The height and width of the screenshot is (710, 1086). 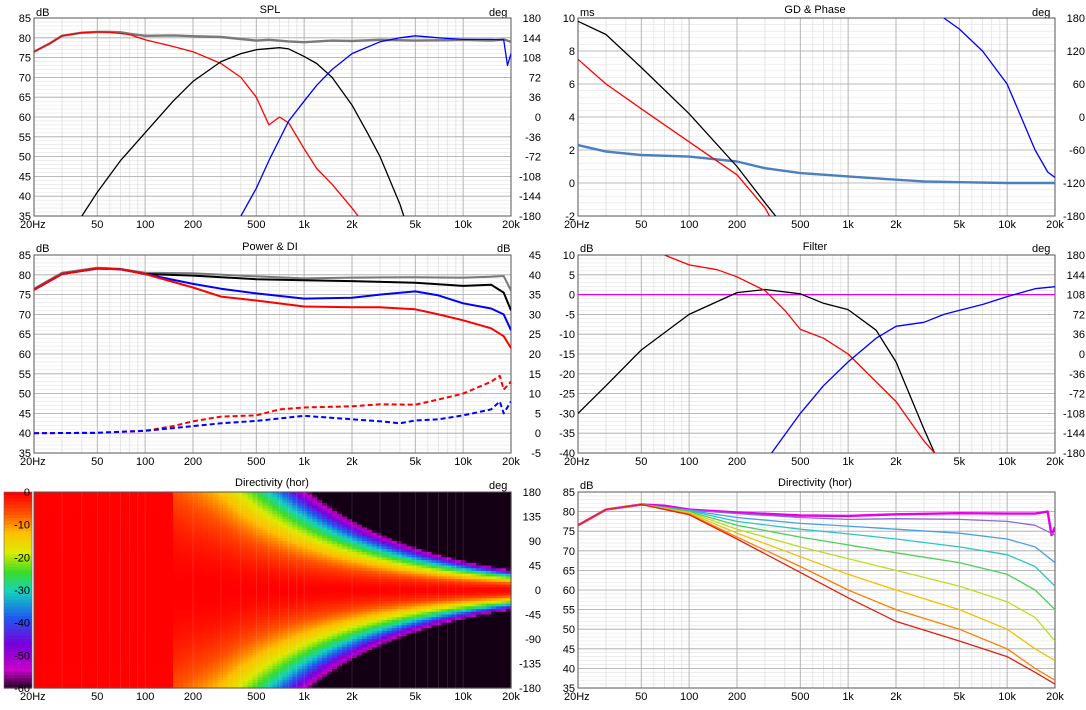 I want to click on y-tick-label: 45, so click(x=25, y=414).